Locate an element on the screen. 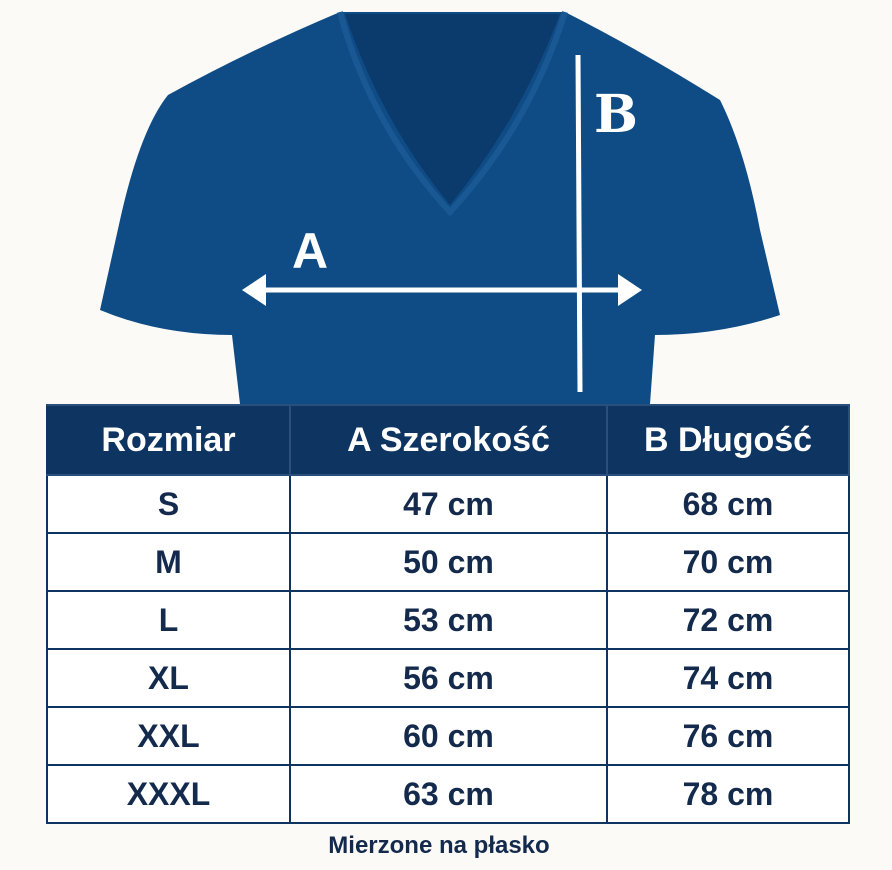 The height and width of the screenshot is (870, 892). table-row: S 47 cm 68 cm is located at coordinates (448, 504).